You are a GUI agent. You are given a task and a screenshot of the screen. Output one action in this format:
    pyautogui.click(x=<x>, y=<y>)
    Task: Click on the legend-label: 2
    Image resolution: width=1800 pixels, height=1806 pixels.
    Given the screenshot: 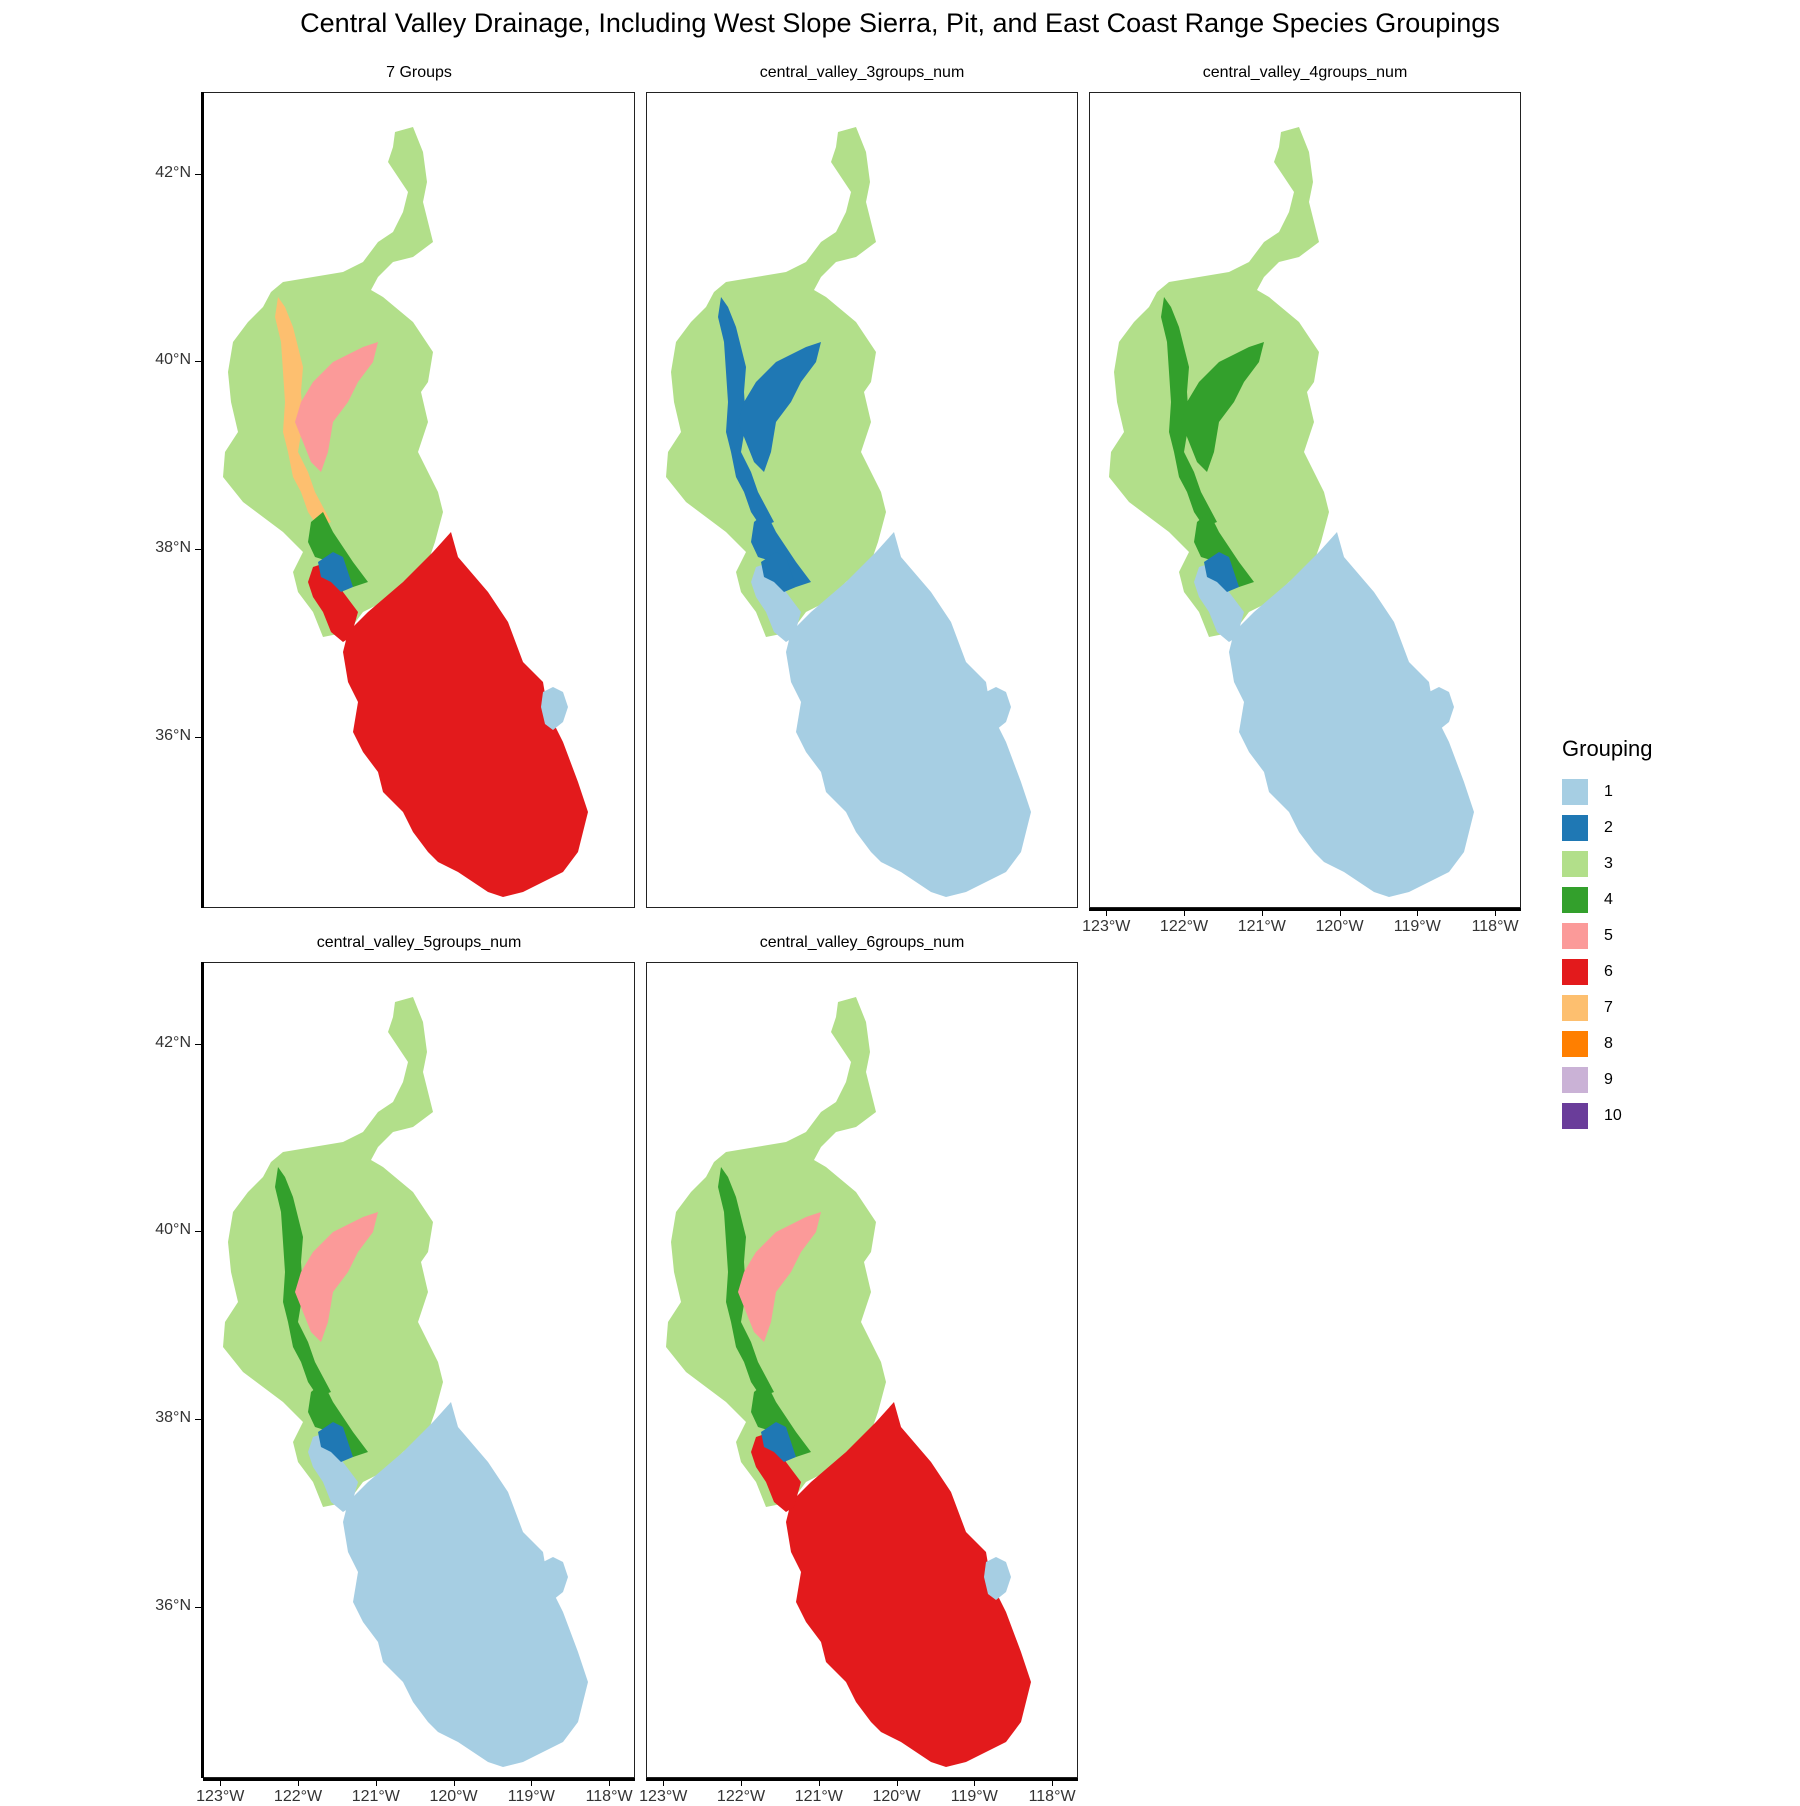 What is the action you would take?
    pyautogui.click(x=1608, y=827)
    